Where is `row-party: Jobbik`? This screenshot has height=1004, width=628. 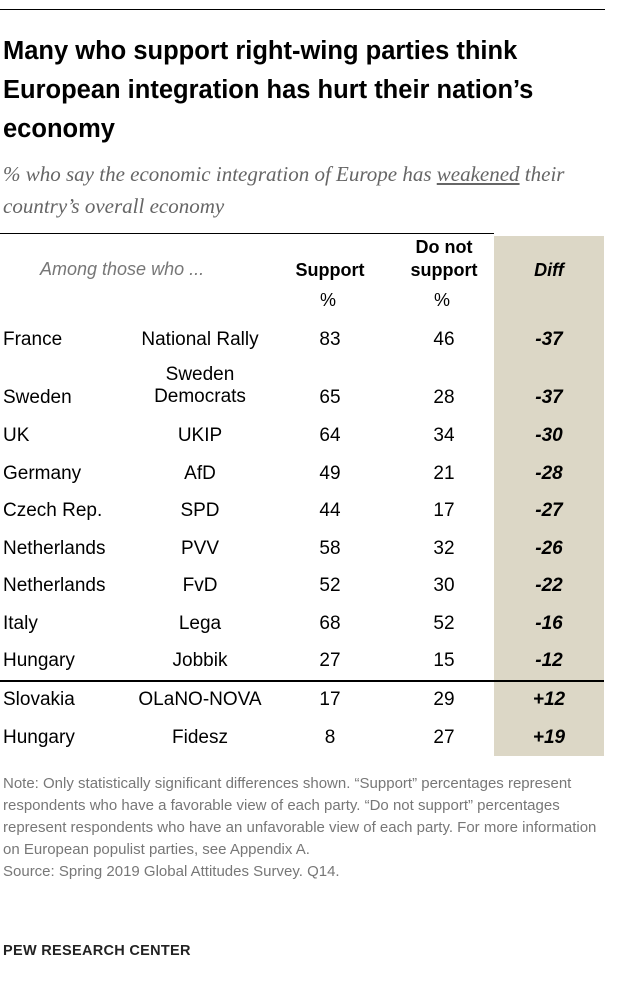 row-party: Jobbik is located at coordinates (200, 660).